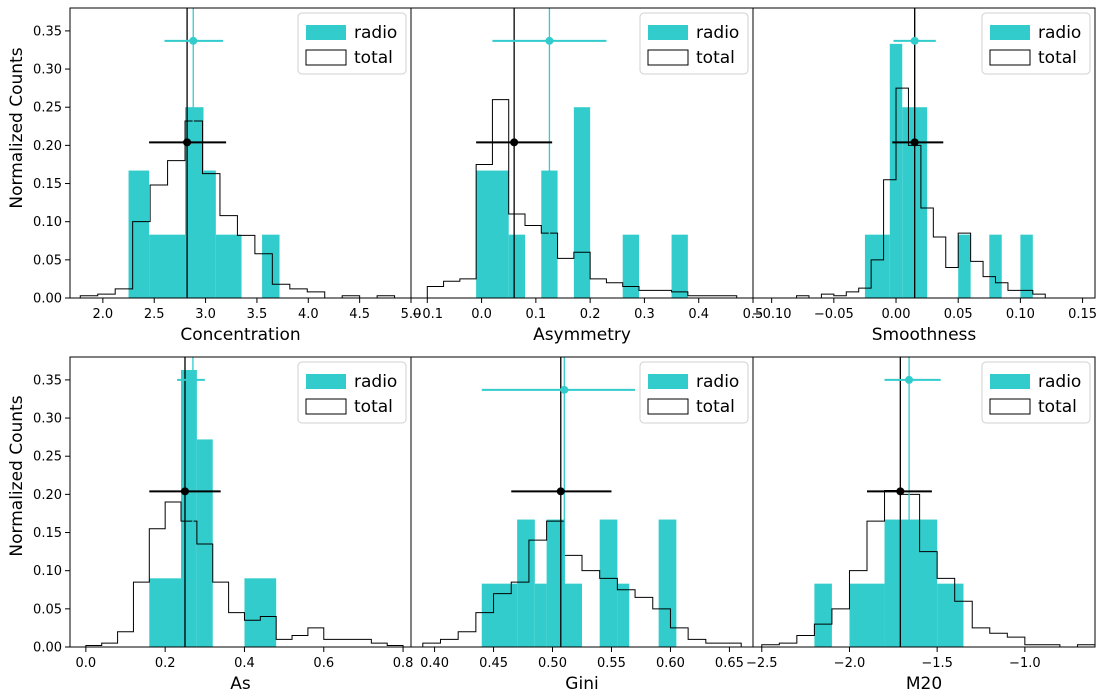  I want to click on x-tick-label: 0.0, so click(481, 314).